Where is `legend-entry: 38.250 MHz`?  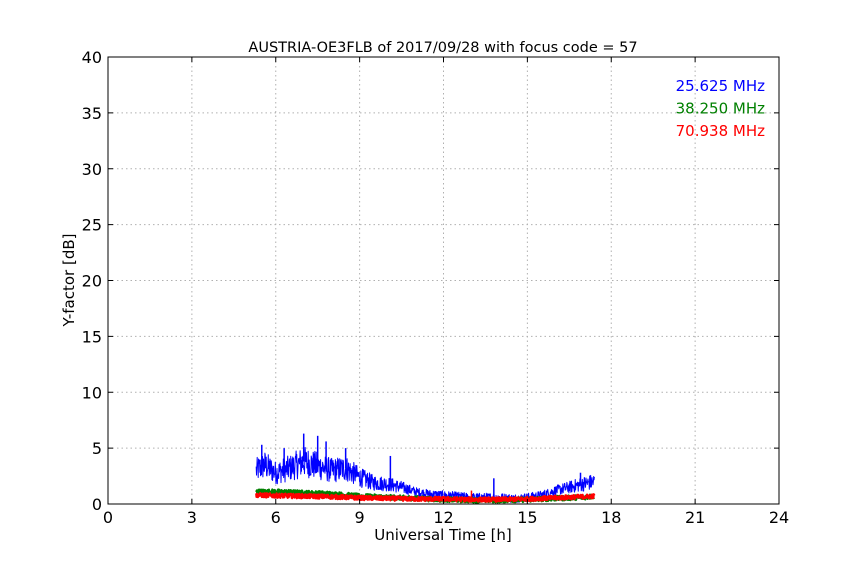
legend-entry: 38.250 MHz is located at coordinates (720, 109).